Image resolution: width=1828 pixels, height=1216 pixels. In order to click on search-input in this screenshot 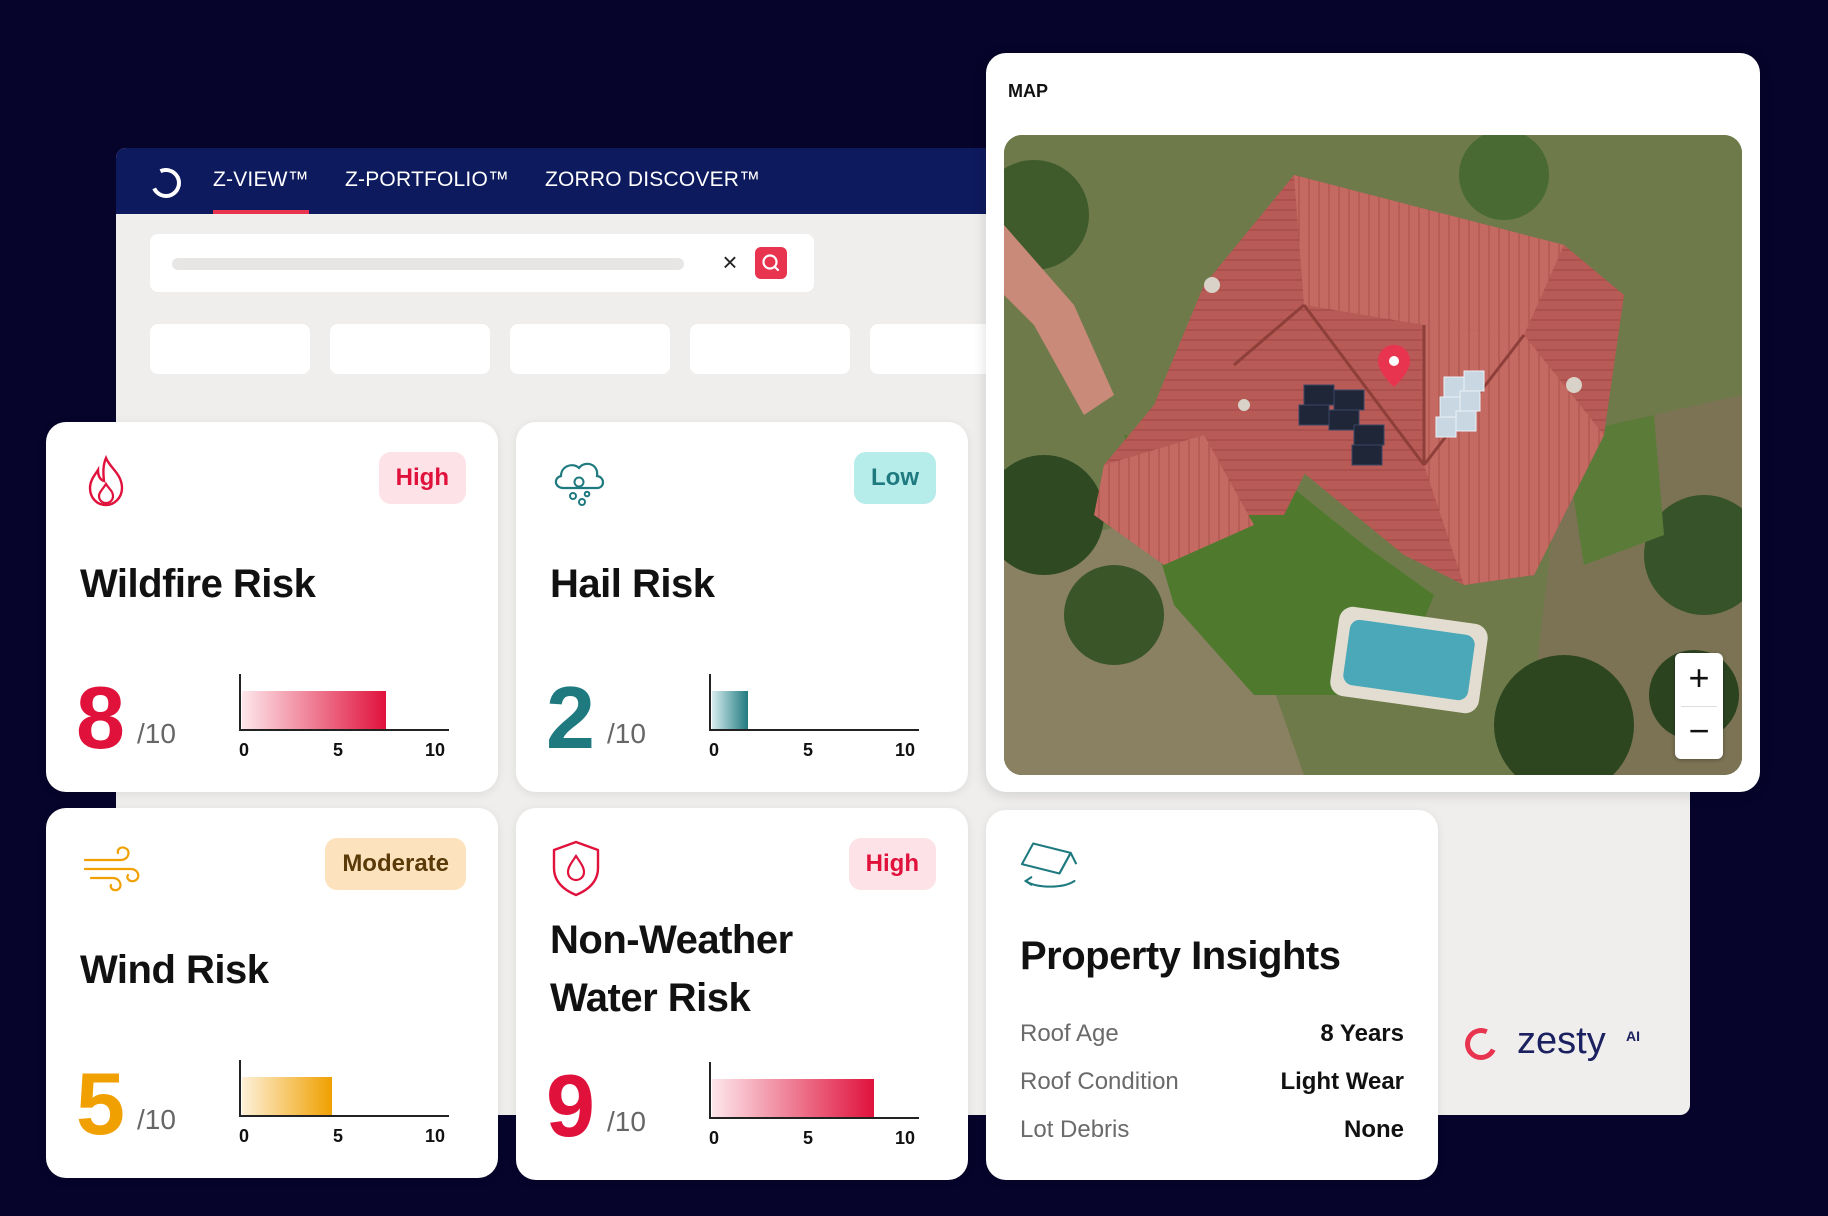, I will do `click(428, 264)`.